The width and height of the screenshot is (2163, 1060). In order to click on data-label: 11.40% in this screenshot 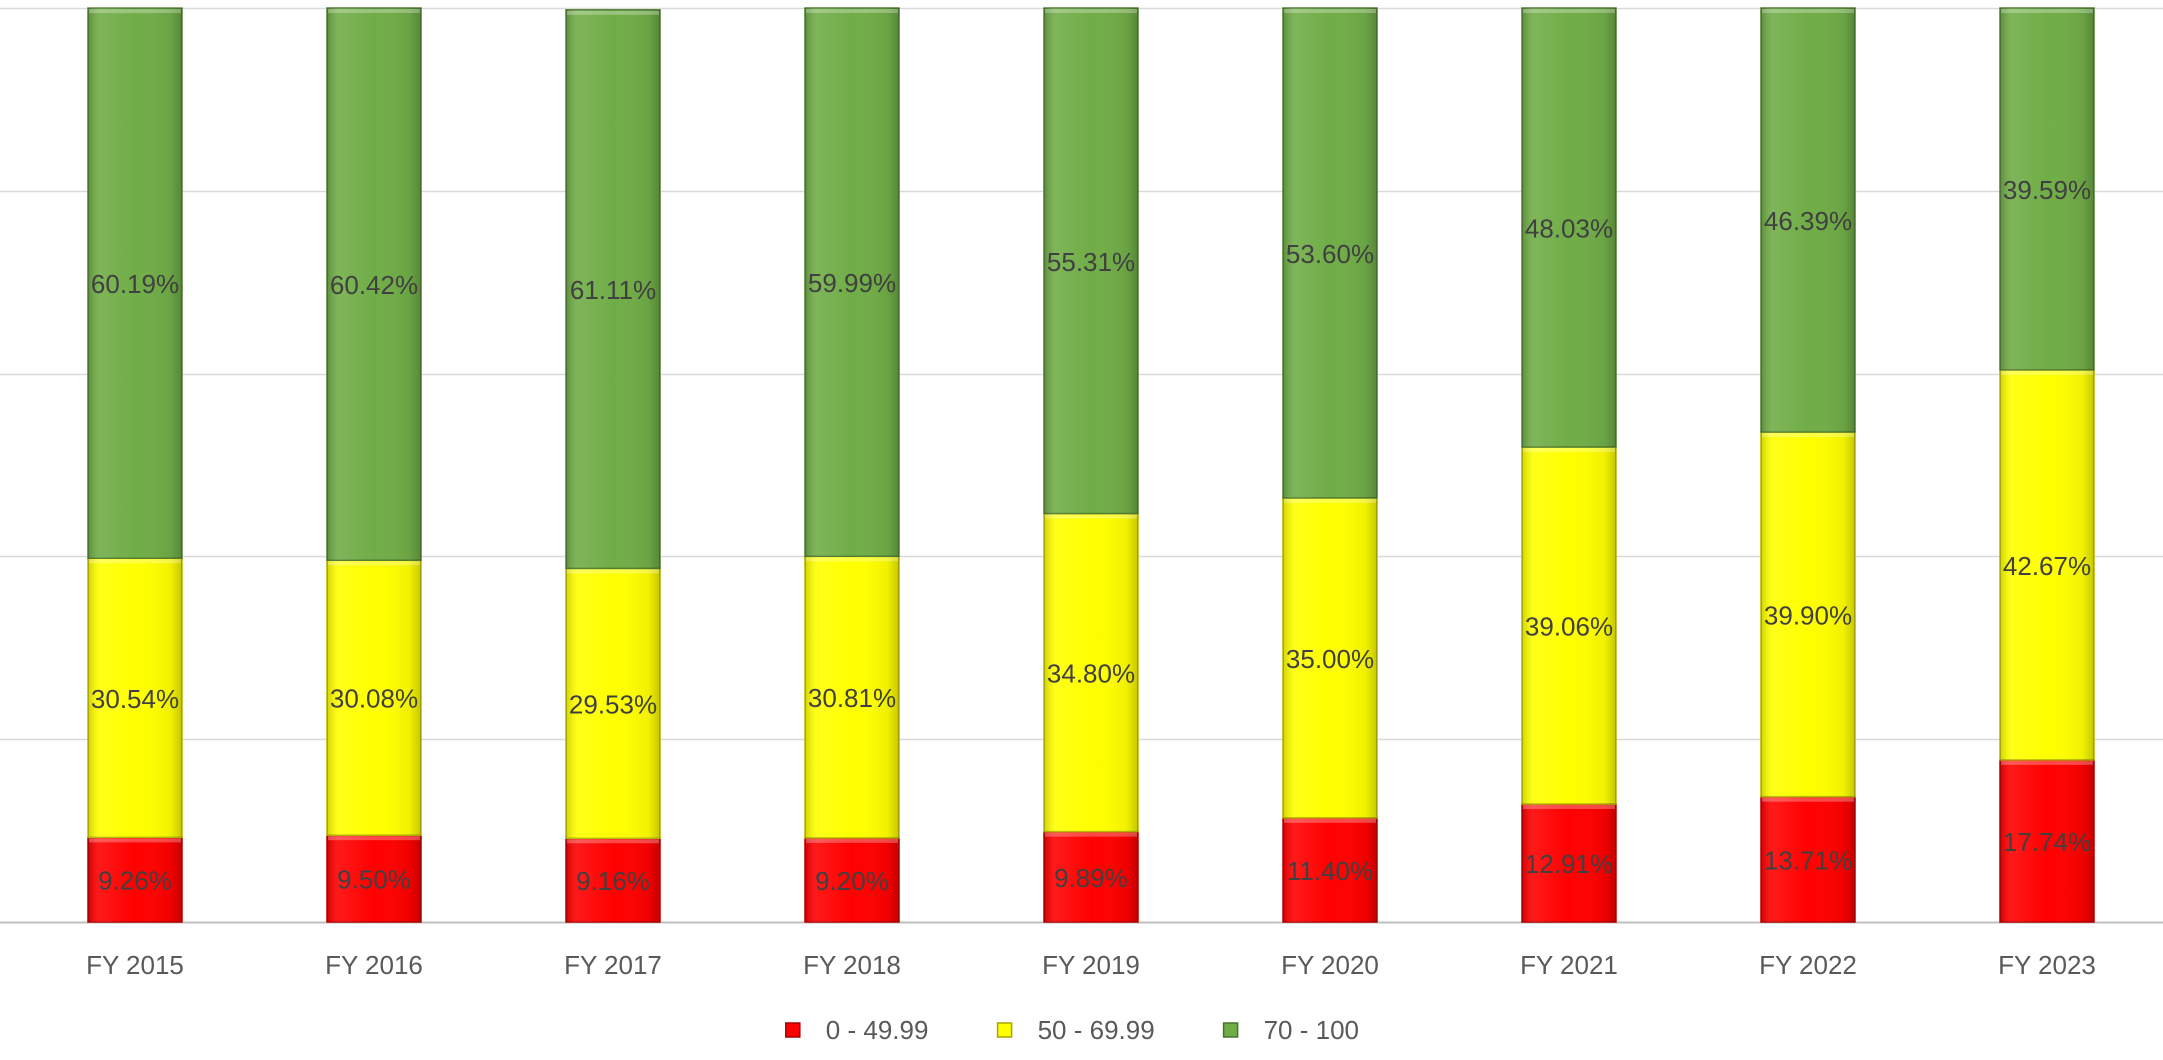, I will do `click(1330, 871)`.